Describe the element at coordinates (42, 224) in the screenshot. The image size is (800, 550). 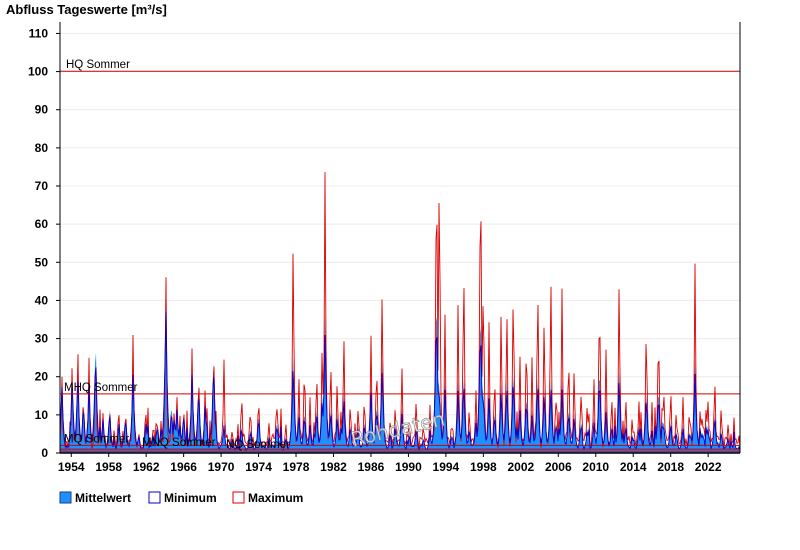
I see `y-tick-label-60: 60` at that location.